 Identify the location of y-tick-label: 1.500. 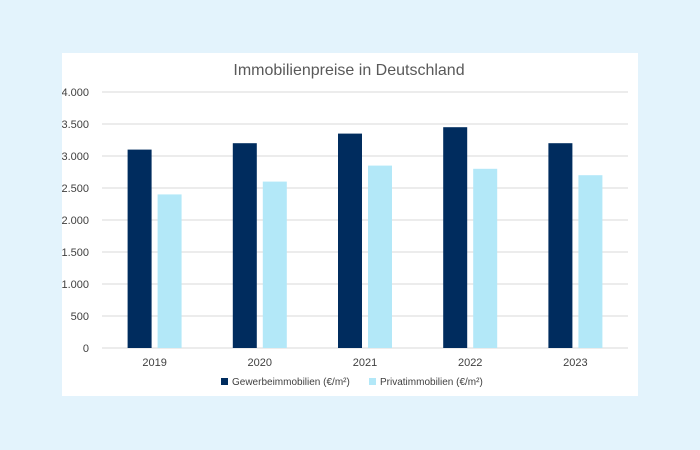
(75, 253).